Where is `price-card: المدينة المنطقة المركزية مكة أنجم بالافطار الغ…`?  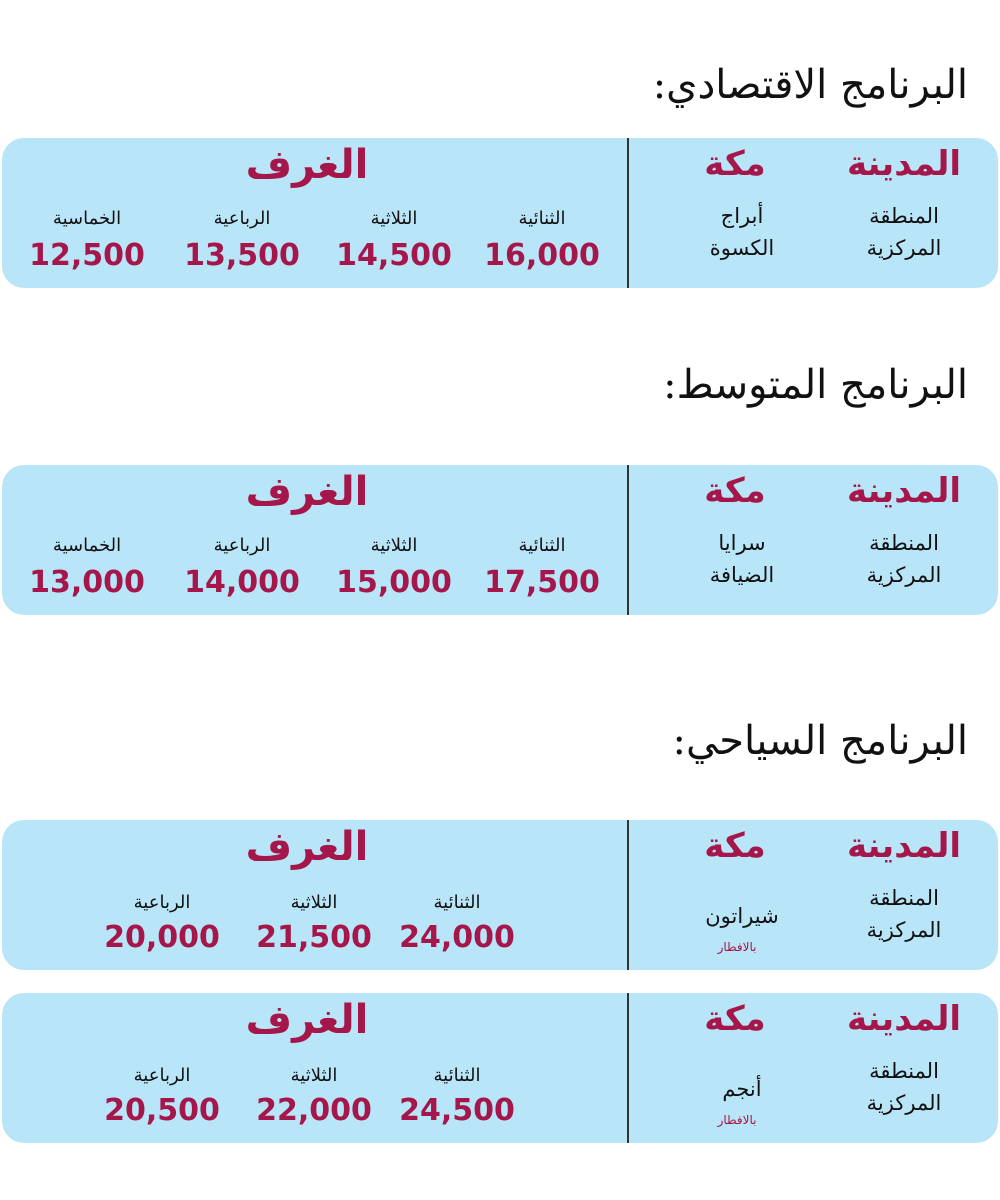 price-card: المدينة المنطقة المركزية مكة أنجم بالافطار الغ… is located at coordinates (500, 1068).